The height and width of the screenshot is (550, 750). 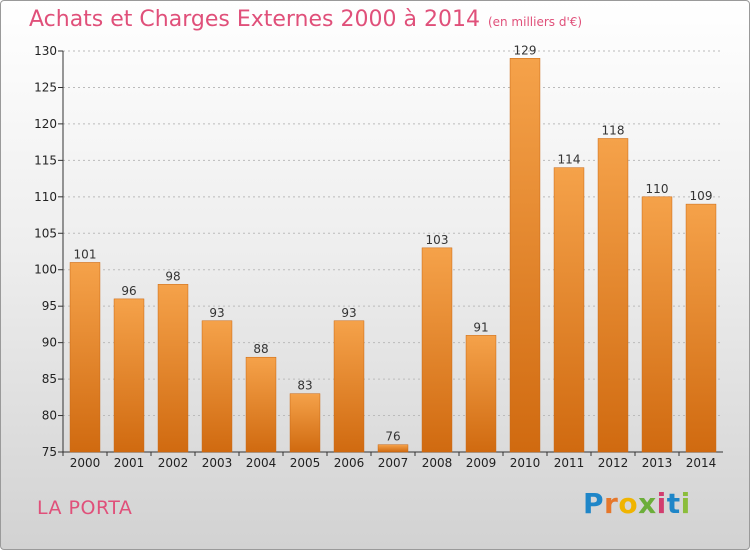 What do you see at coordinates (49, 306) in the screenshot?
I see `y-tick-label: 95` at bounding box center [49, 306].